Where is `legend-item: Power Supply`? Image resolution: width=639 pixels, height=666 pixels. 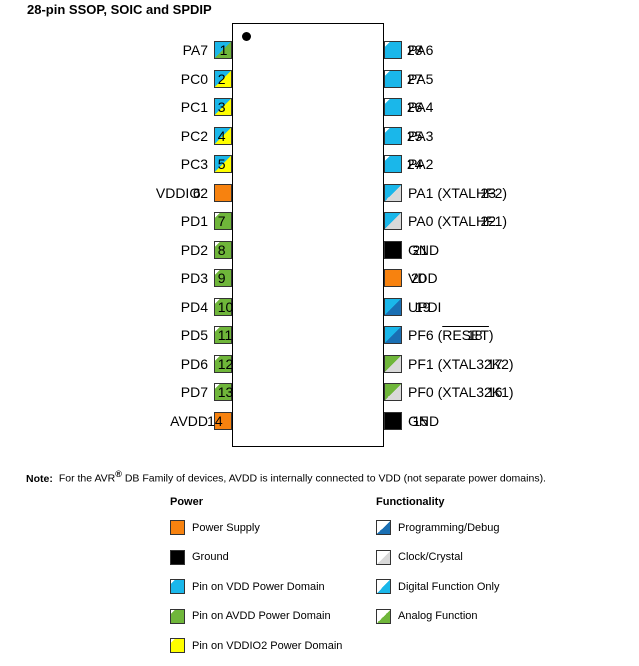
legend-item: Power Supply is located at coordinates (215, 527).